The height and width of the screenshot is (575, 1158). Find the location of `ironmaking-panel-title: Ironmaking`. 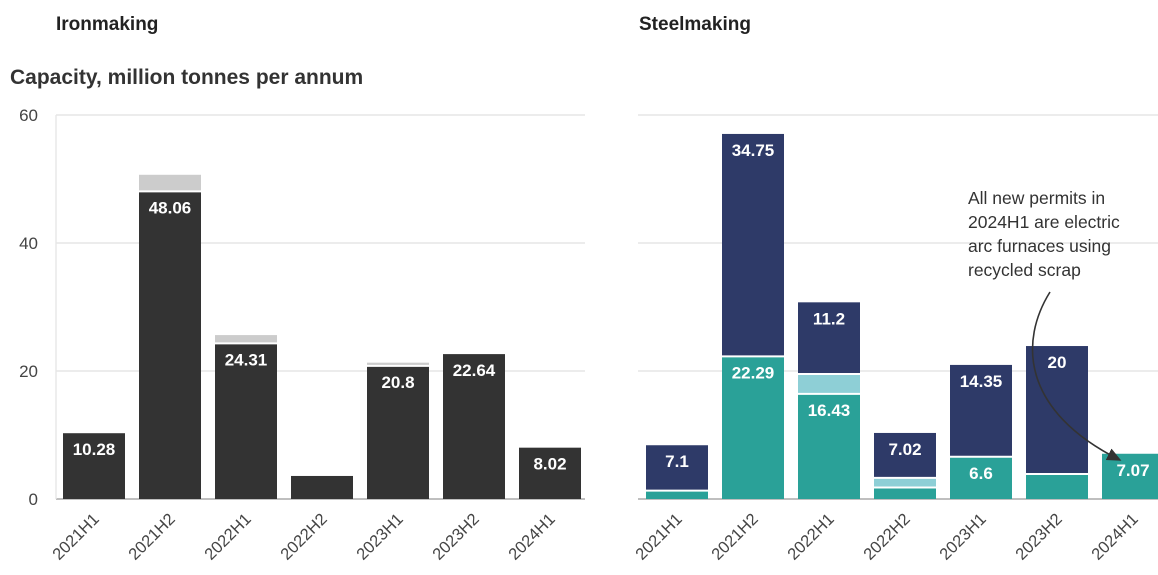

ironmaking-panel-title: Ironmaking is located at coordinates (107, 24).